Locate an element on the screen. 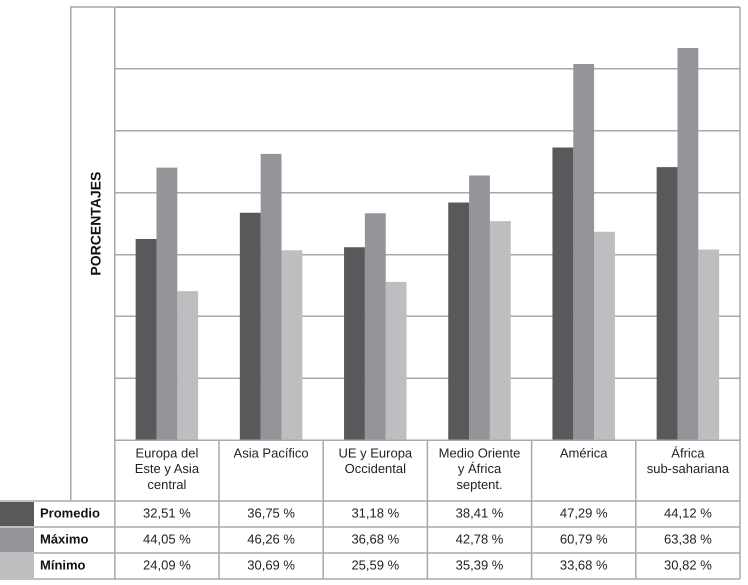 Image resolution: width=748 pixels, height=585 pixels. x-tick-label: Europa del Este y Asia central is located at coordinates (167, 469).